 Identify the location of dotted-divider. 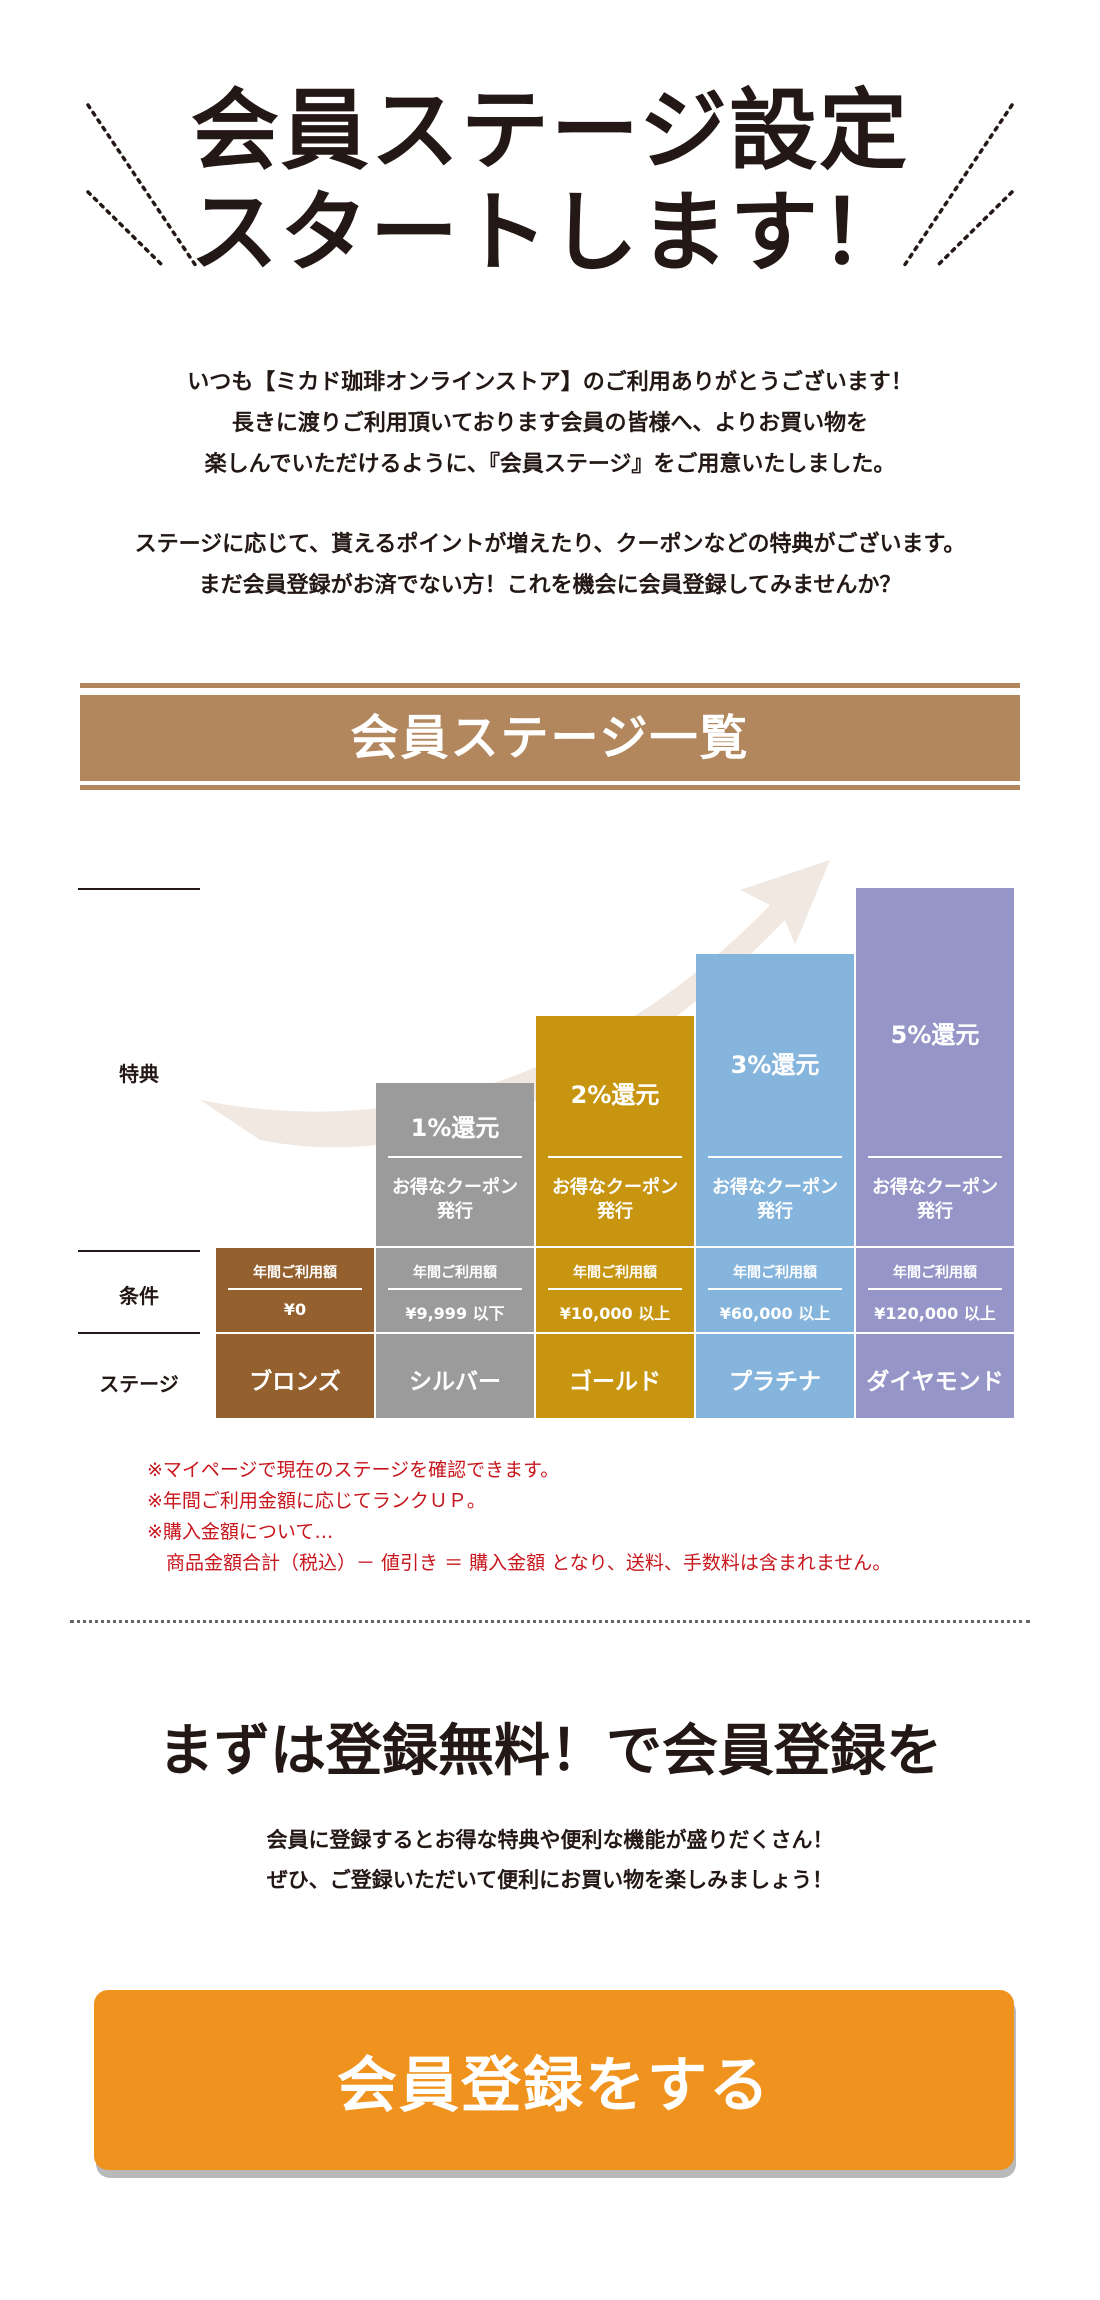
(550, 1621).